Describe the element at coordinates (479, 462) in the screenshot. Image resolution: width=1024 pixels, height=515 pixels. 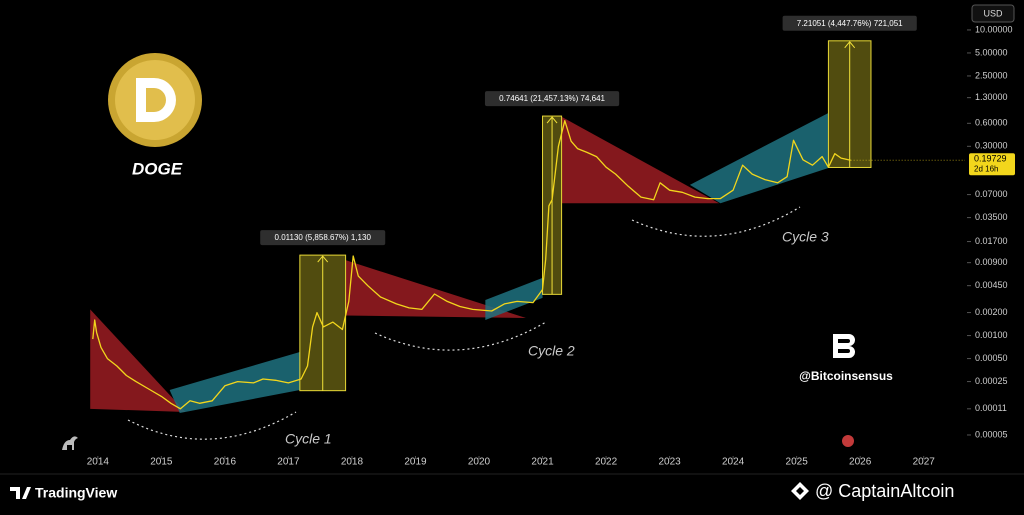
I see `x-tick-label: 2020` at that location.